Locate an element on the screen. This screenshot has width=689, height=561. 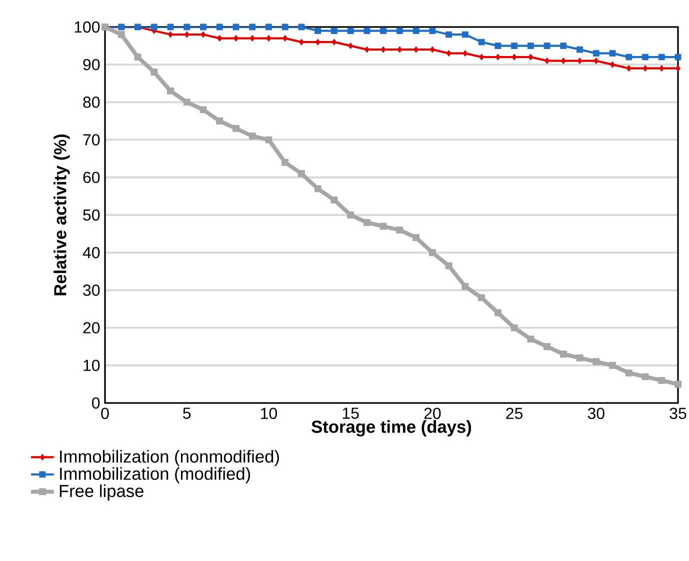
x-tick-label: 20 is located at coordinates (432, 414).